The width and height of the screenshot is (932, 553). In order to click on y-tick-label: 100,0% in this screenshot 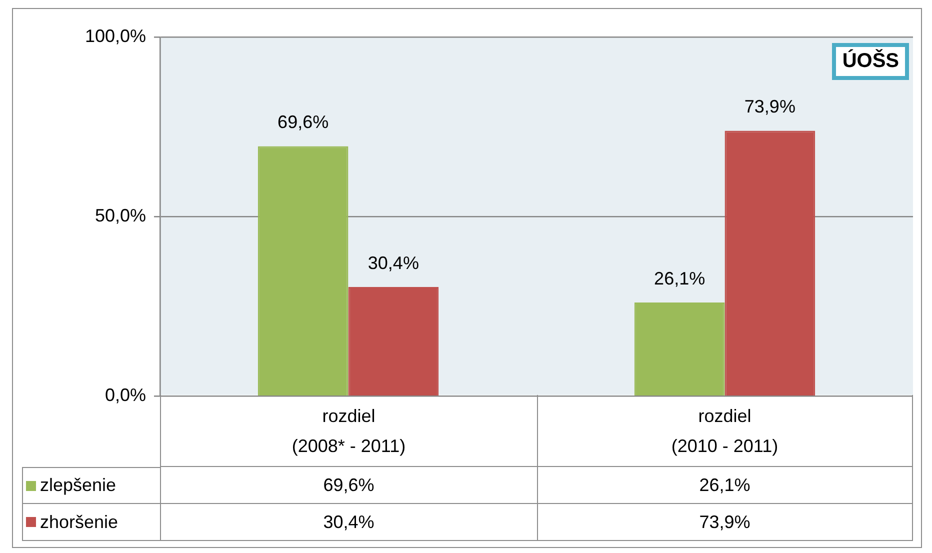, I will do `click(115, 36)`.